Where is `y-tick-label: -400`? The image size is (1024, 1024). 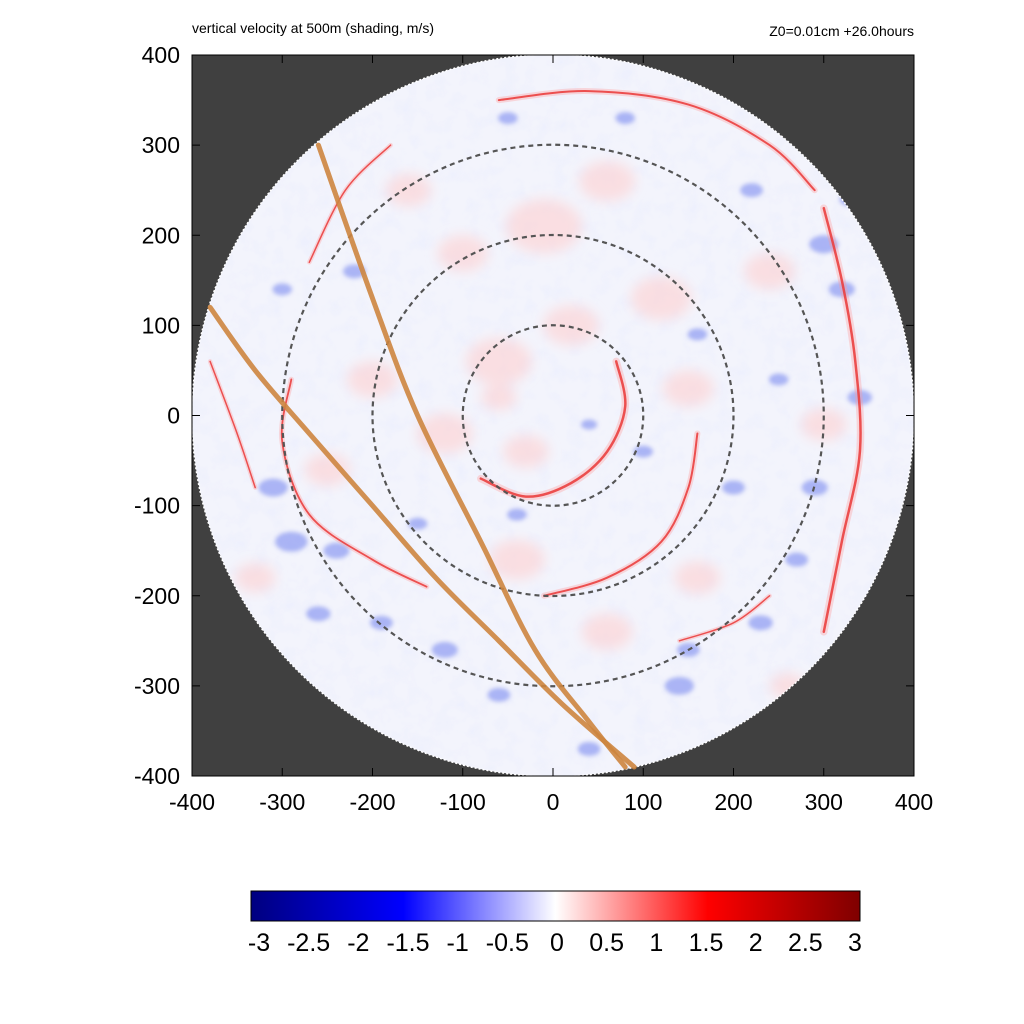
y-tick-label: -400 is located at coordinates (157, 776).